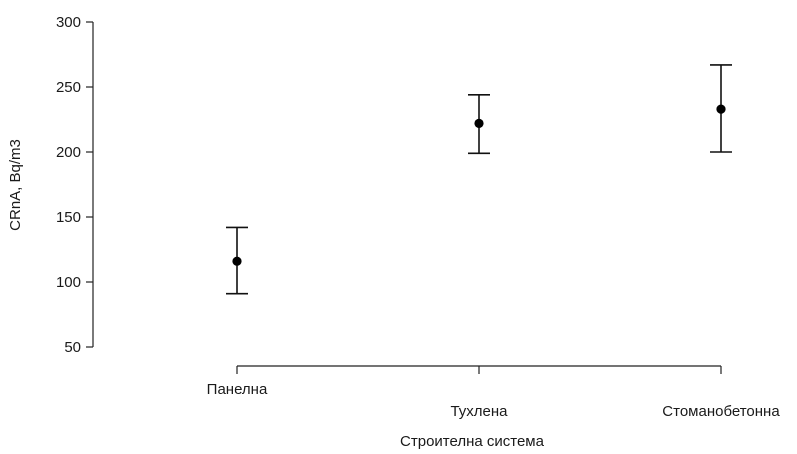 The image size is (797, 454). What do you see at coordinates (68, 282) in the screenshot?
I see `y-tick-label-100: 100` at bounding box center [68, 282].